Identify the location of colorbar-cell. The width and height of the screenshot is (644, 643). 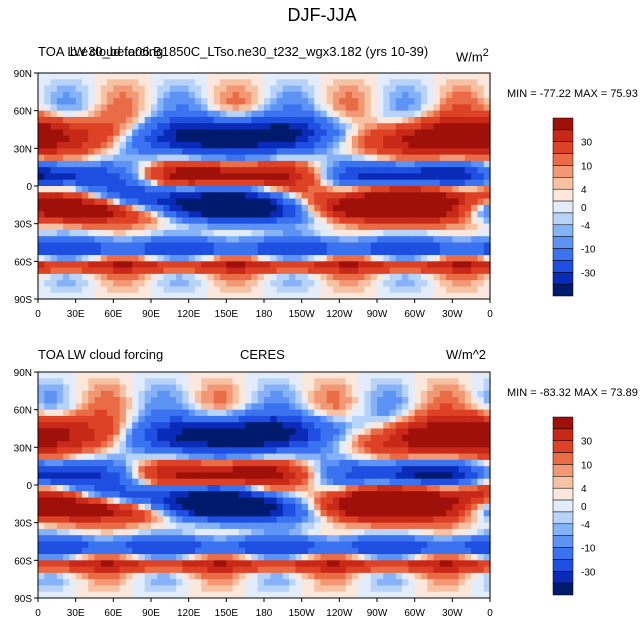
(563, 278).